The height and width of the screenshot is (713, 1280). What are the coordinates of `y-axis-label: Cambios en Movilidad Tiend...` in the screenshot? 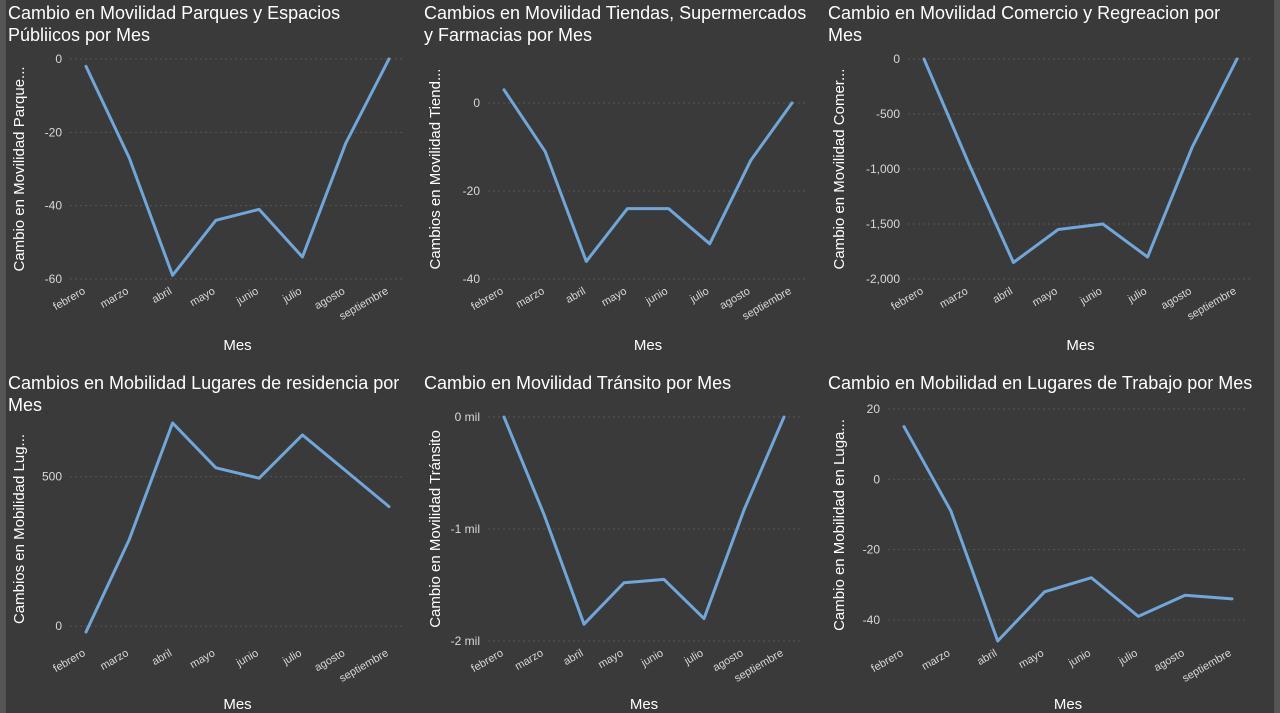 It's located at (435, 169).